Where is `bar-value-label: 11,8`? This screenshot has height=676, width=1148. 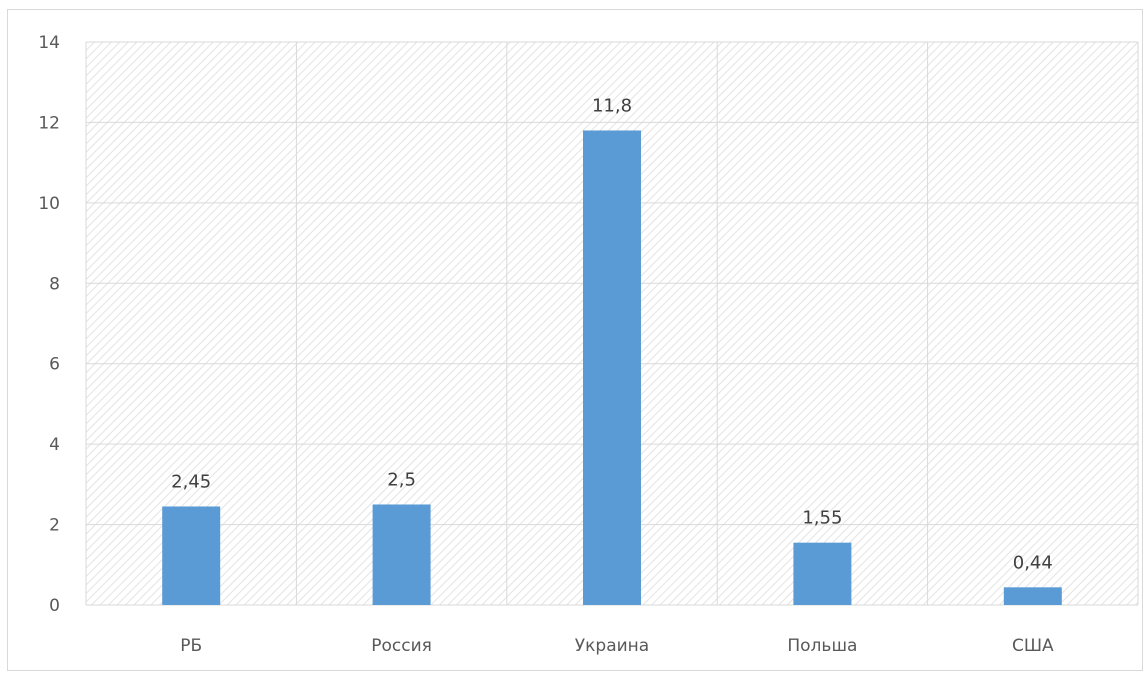
bar-value-label: 11,8 is located at coordinates (612, 105).